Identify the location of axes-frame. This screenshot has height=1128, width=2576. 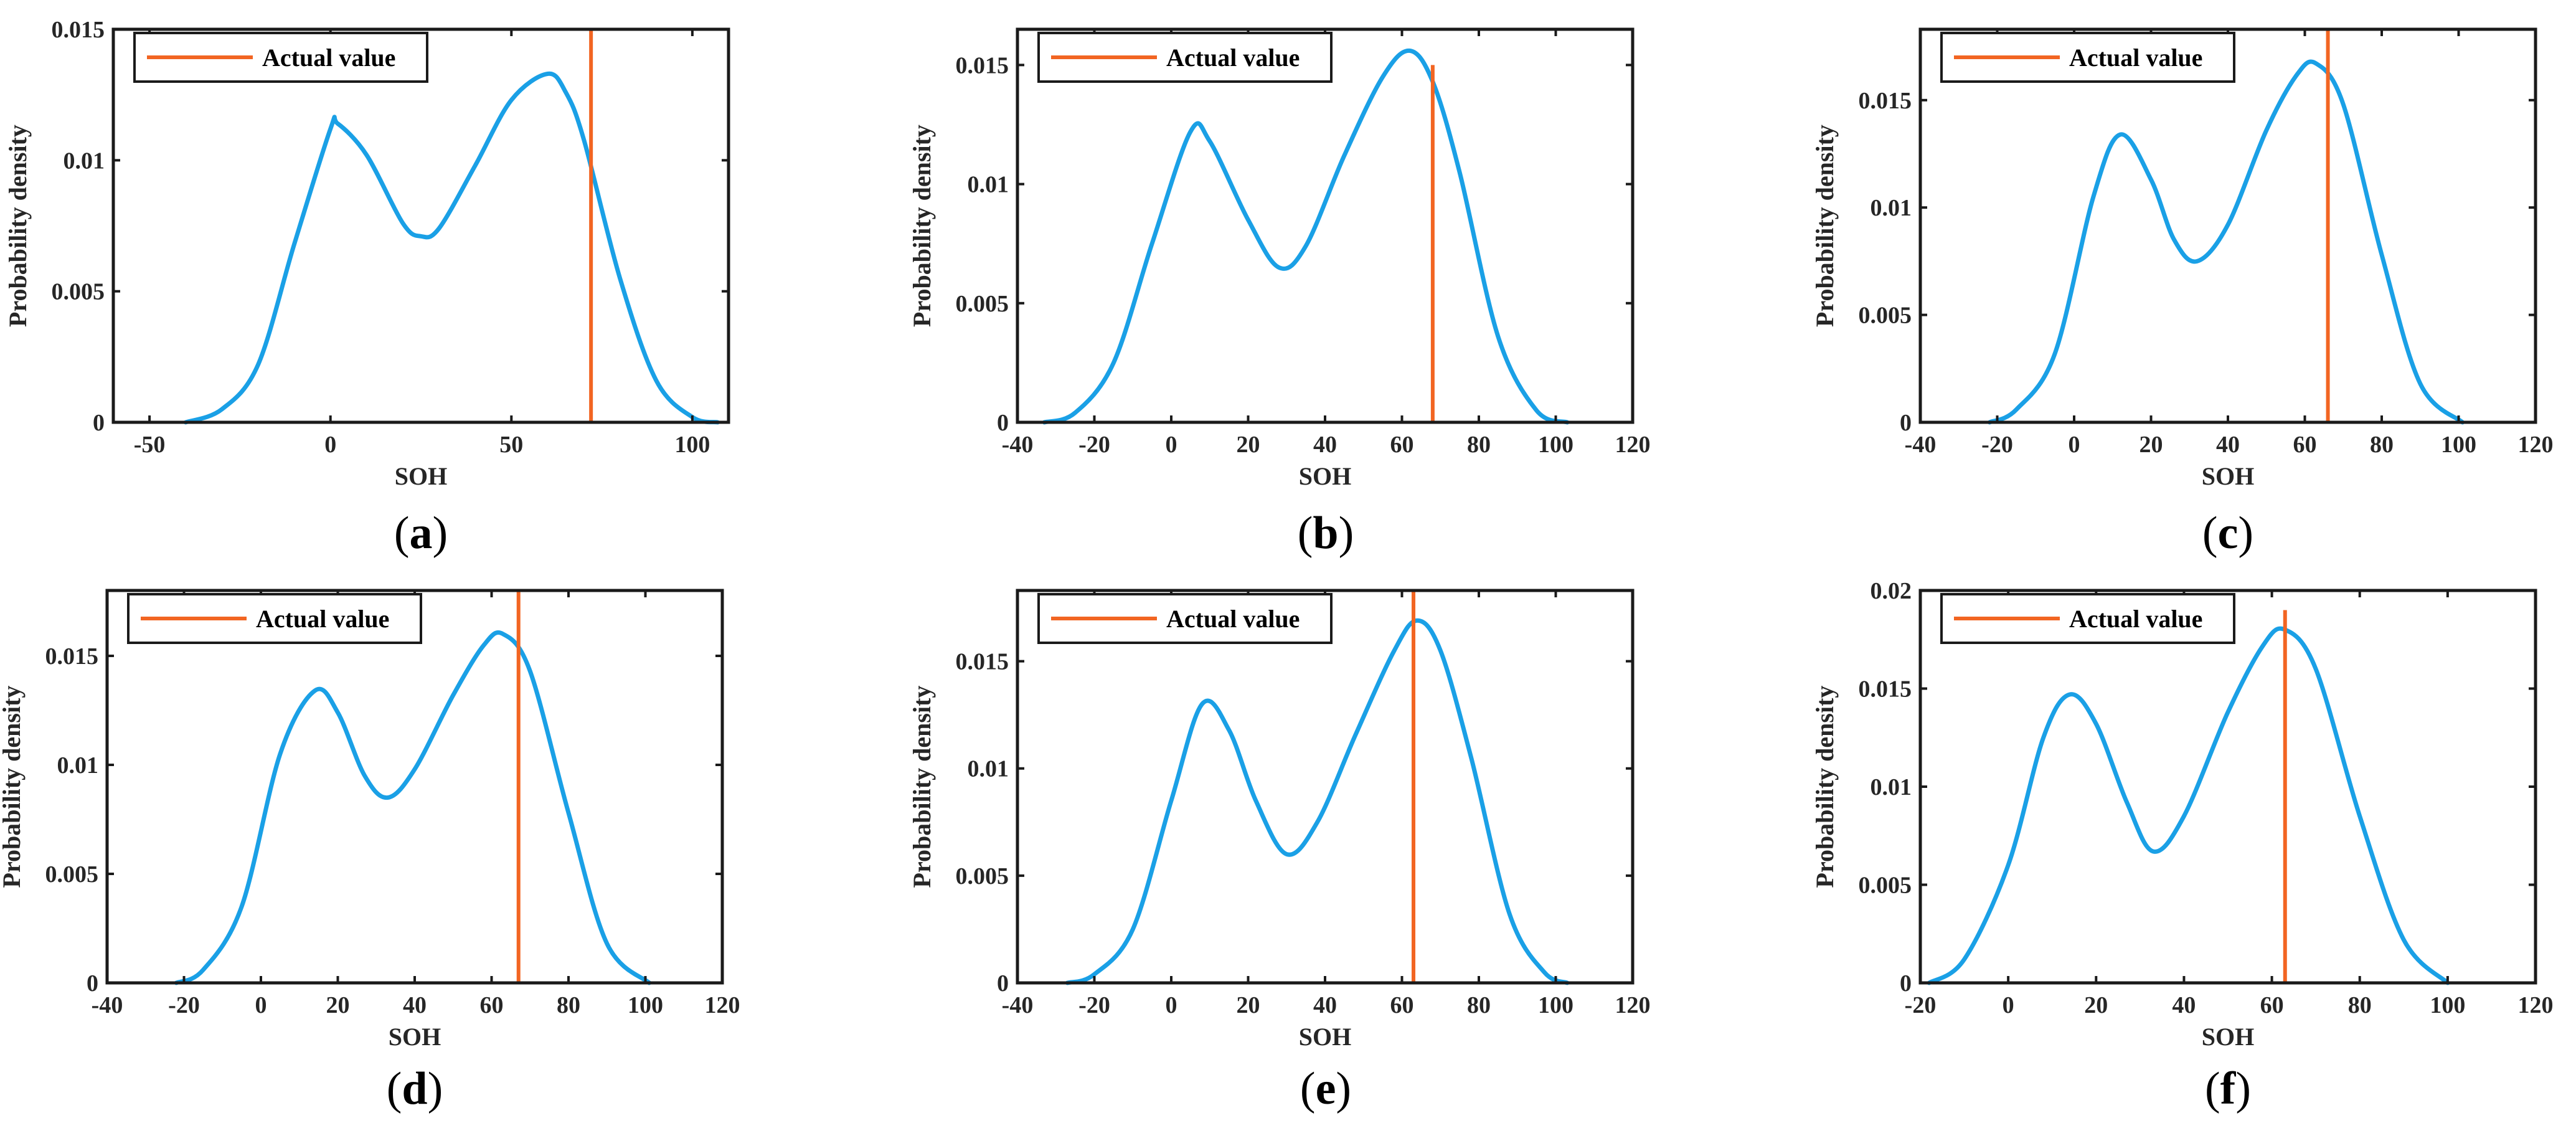
(420, 225).